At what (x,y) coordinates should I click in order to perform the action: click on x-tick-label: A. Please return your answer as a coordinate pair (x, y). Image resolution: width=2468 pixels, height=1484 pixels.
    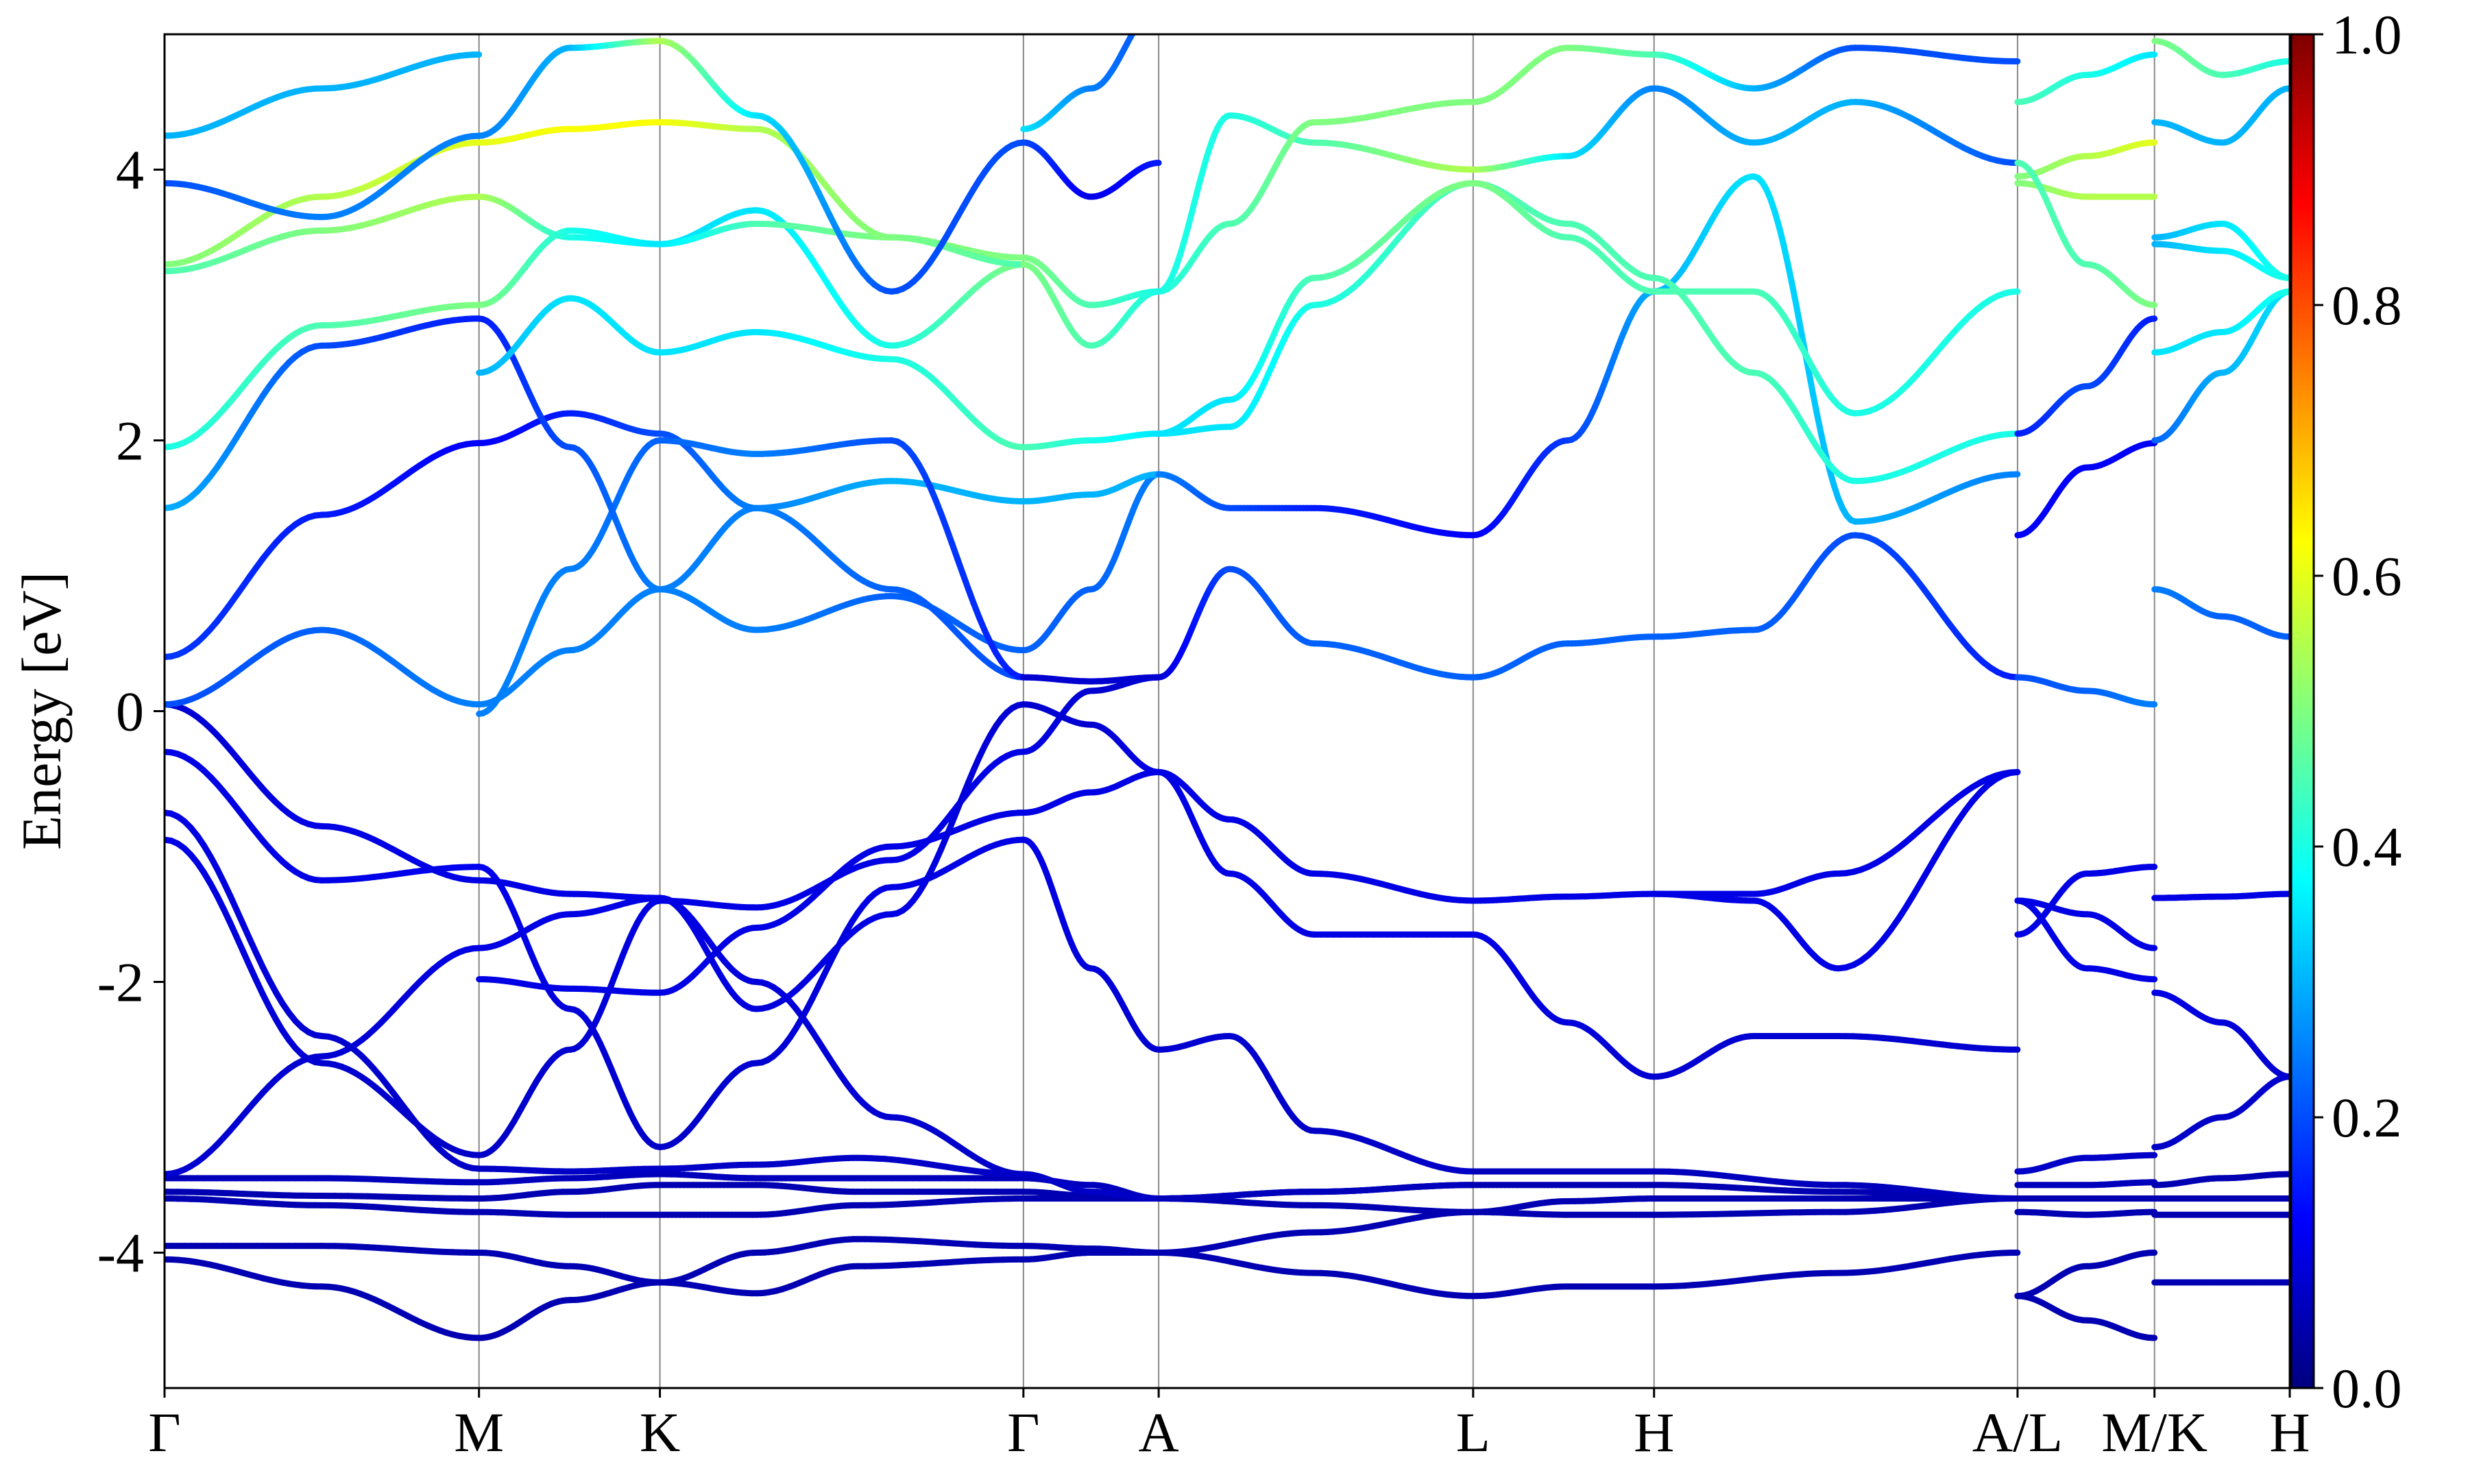
    Looking at the image, I should click on (1159, 1432).